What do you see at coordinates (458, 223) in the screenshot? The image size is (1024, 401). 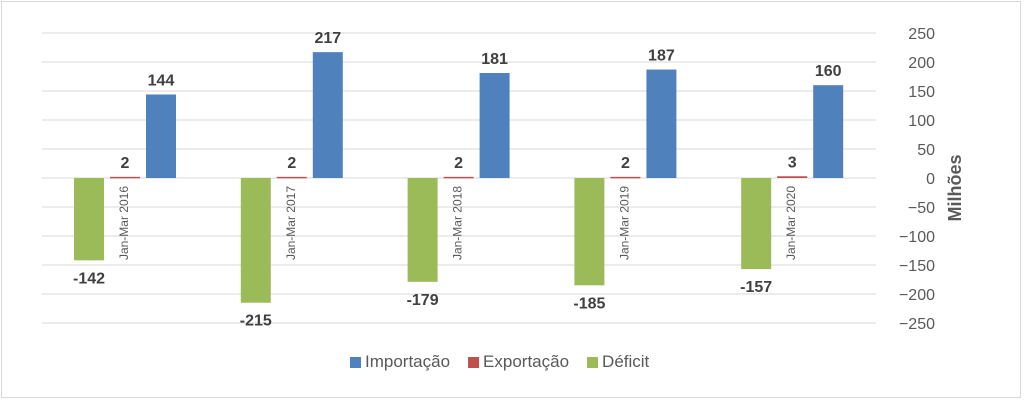 I see `x-category-label: Jan-Mar 2018` at bounding box center [458, 223].